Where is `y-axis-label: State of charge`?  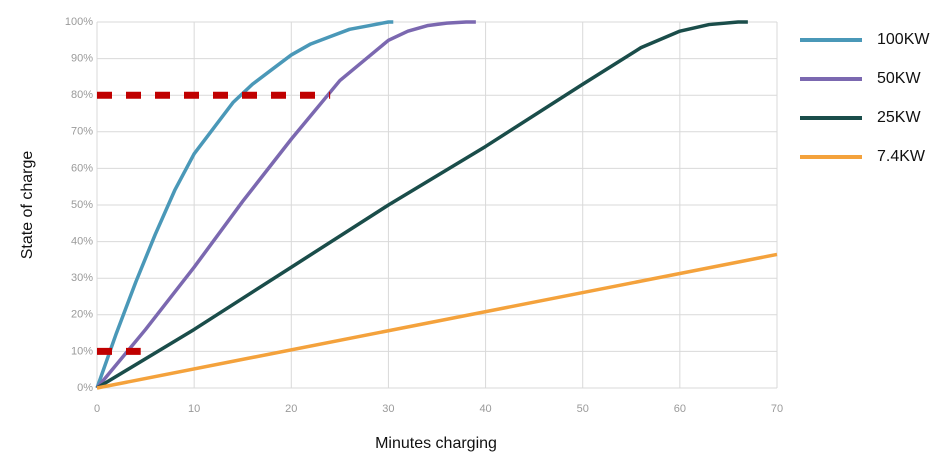 y-axis-label: State of charge is located at coordinates (27, 205).